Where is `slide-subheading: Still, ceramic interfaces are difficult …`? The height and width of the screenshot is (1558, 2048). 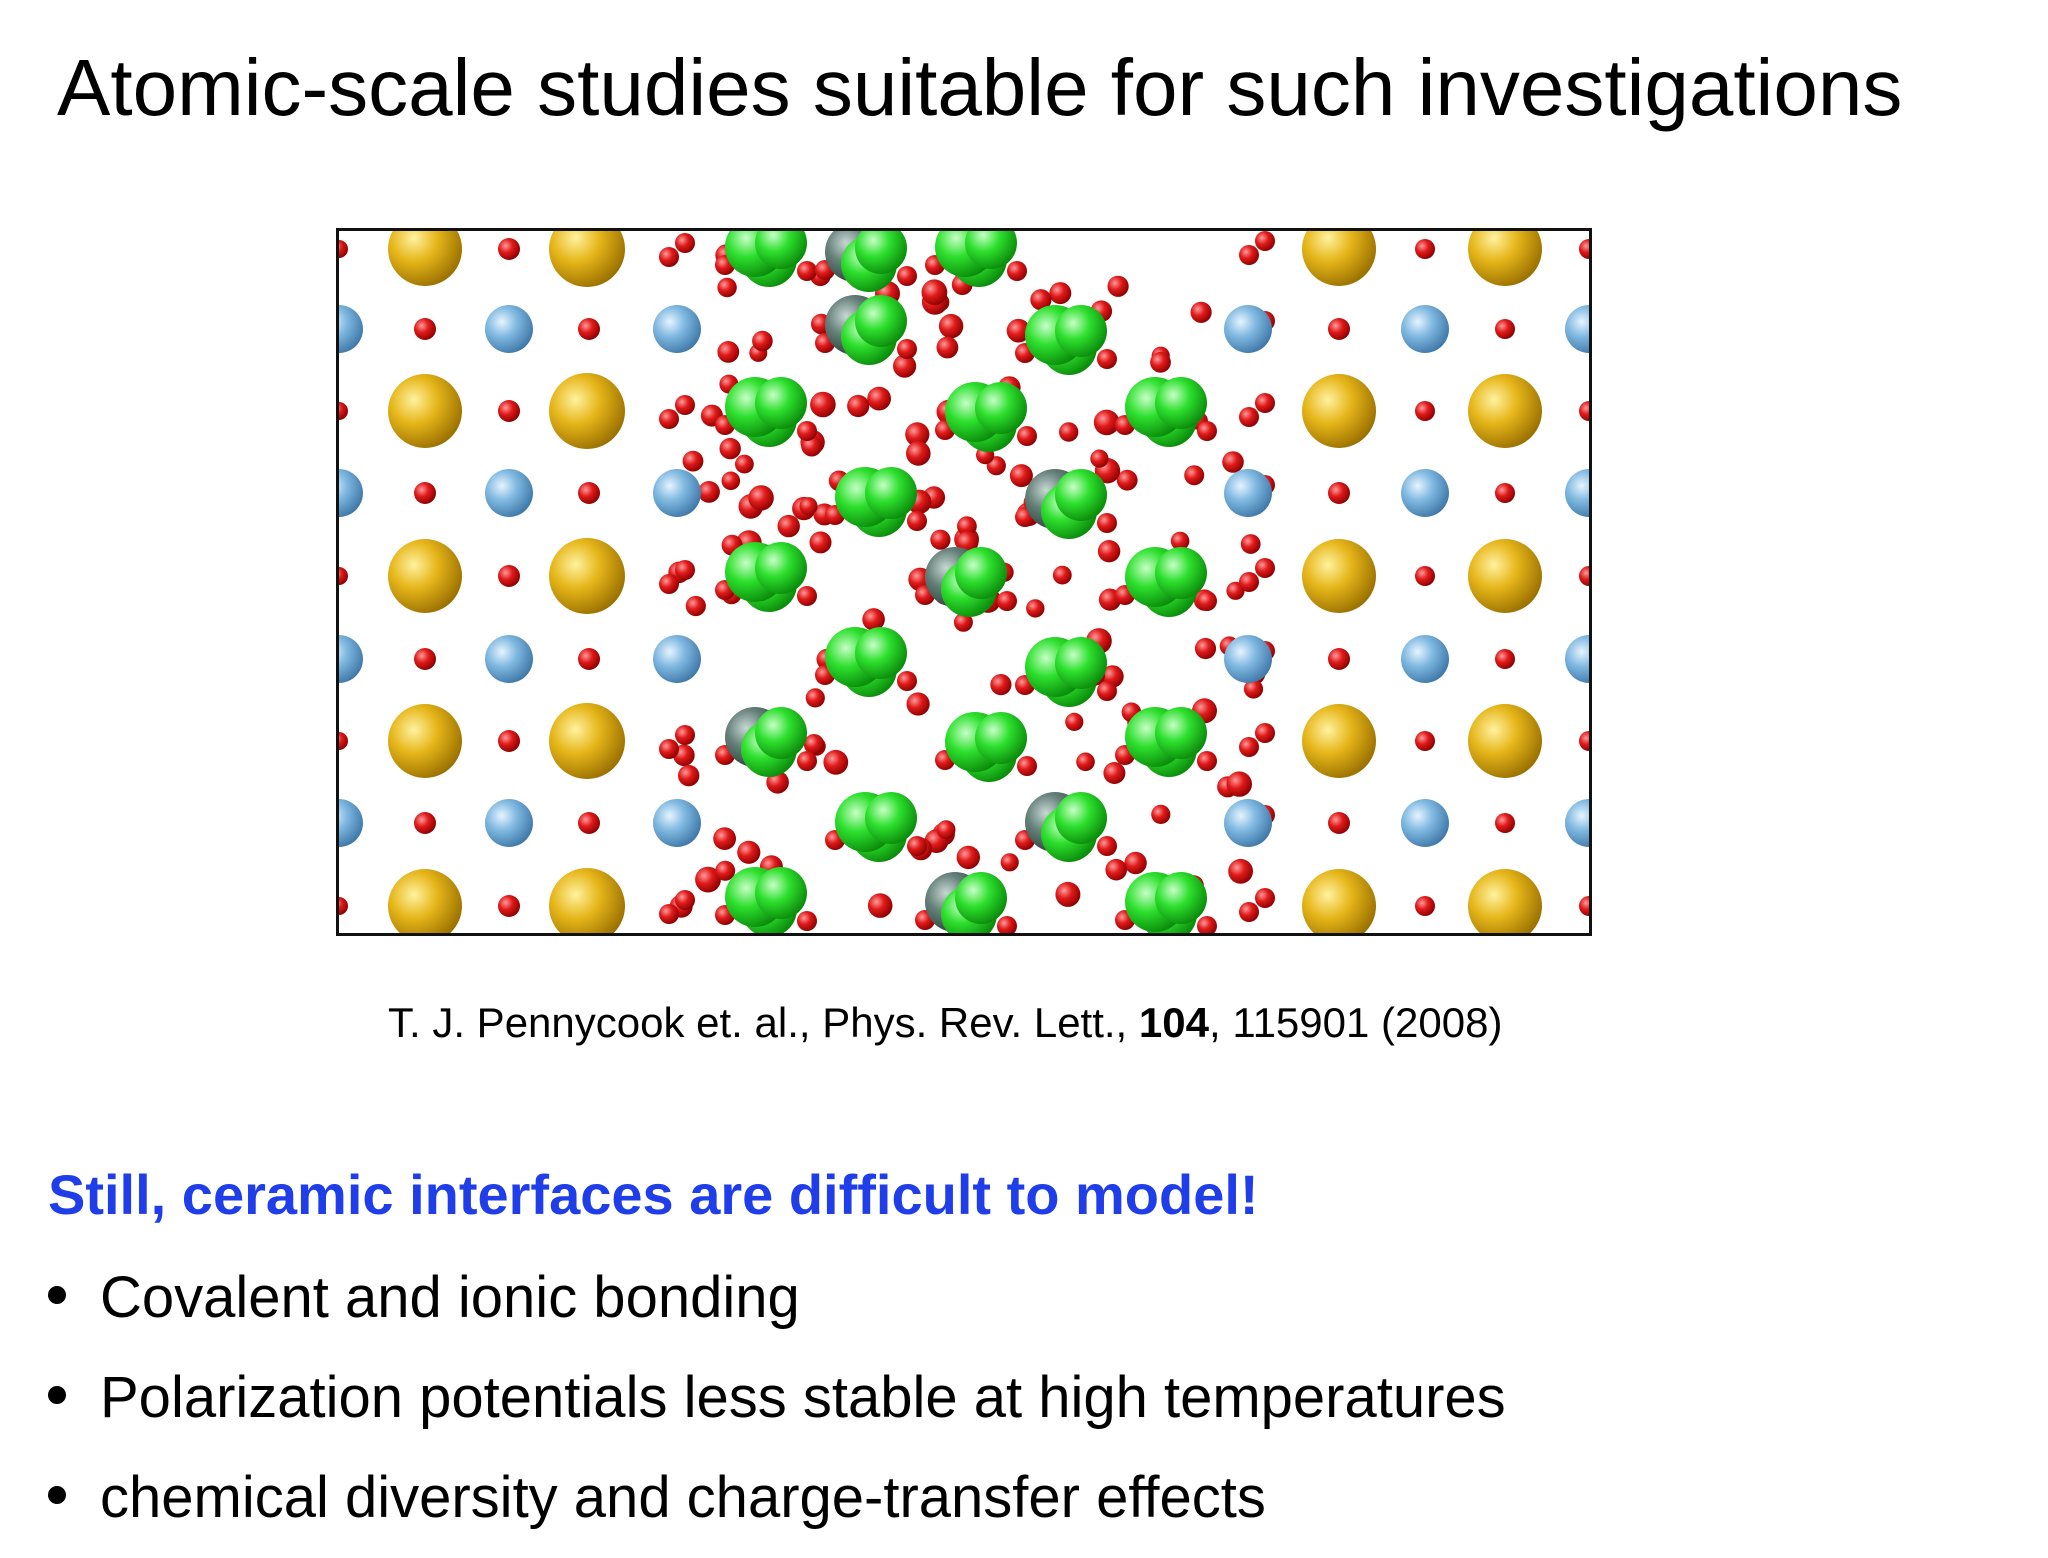
slide-subheading: Still, ceramic interfaces are difficult … is located at coordinates (653, 1194).